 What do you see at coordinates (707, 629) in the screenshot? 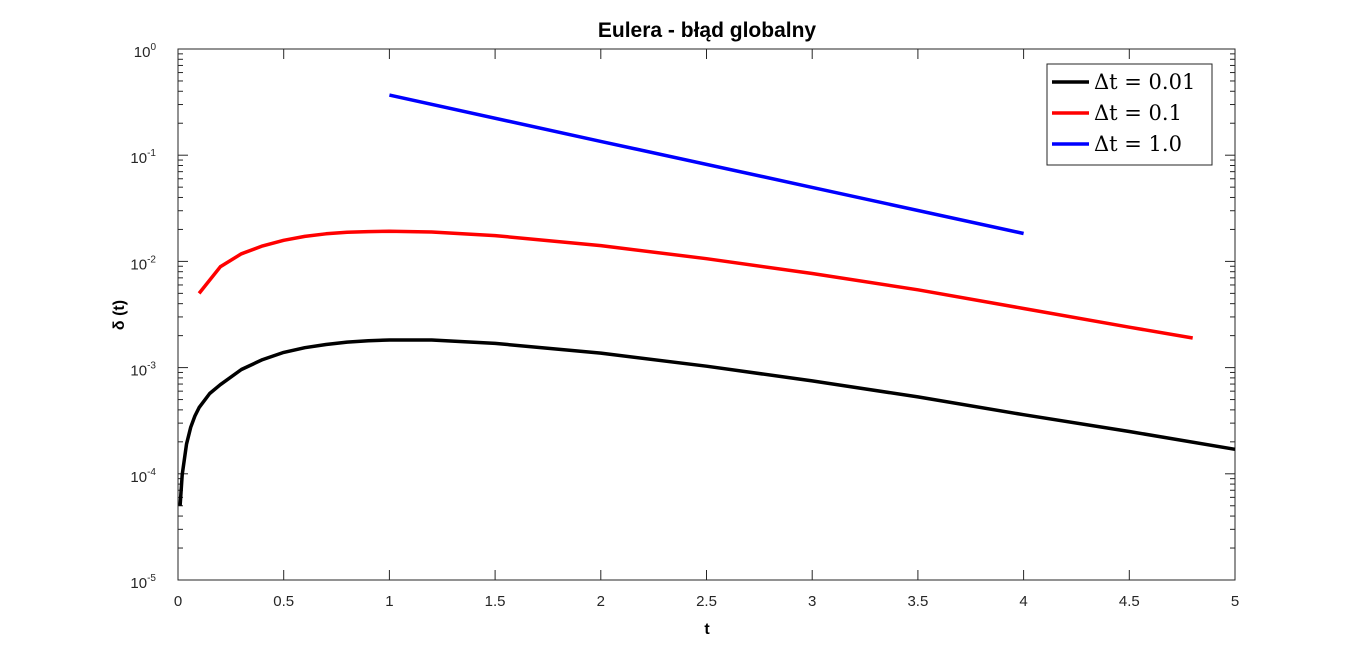
I see `x-axis-label: t` at bounding box center [707, 629].